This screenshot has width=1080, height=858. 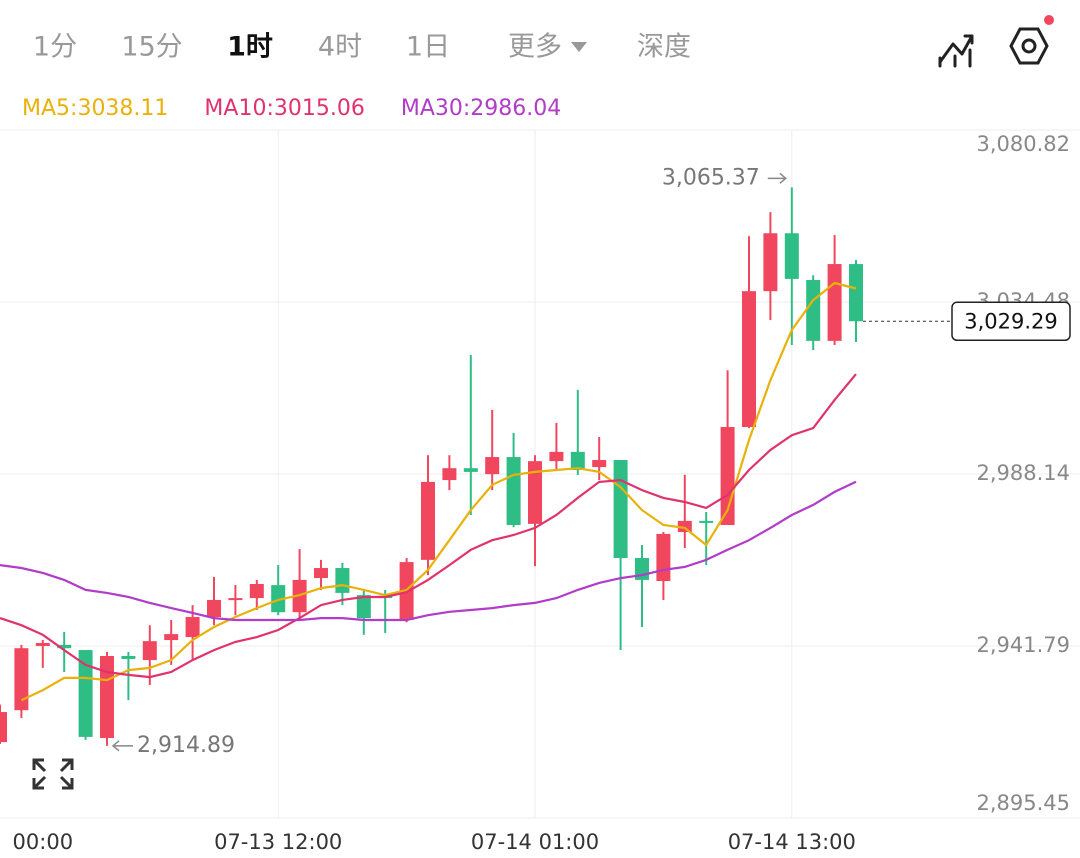 What do you see at coordinates (186, 745) in the screenshot?
I see `low-label: 2,914.89` at bounding box center [186, 745].